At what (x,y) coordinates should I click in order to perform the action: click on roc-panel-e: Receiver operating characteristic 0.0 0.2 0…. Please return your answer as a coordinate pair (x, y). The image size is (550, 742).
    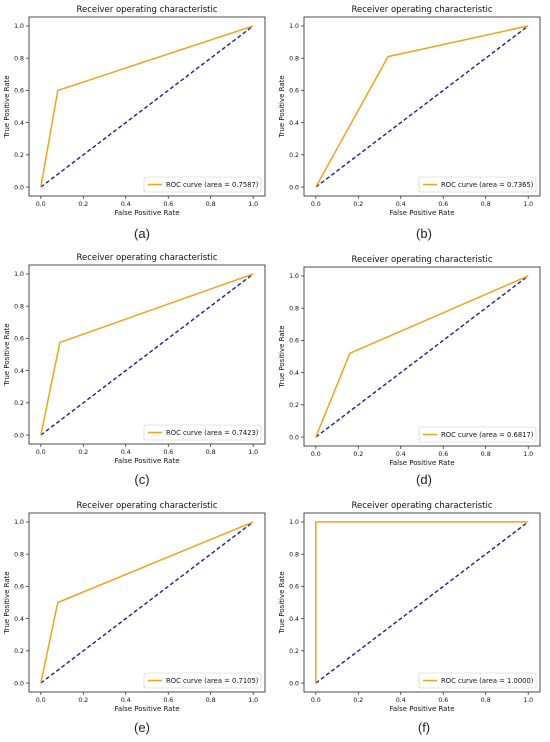
    Looking at the image, I should click on (137, 607).